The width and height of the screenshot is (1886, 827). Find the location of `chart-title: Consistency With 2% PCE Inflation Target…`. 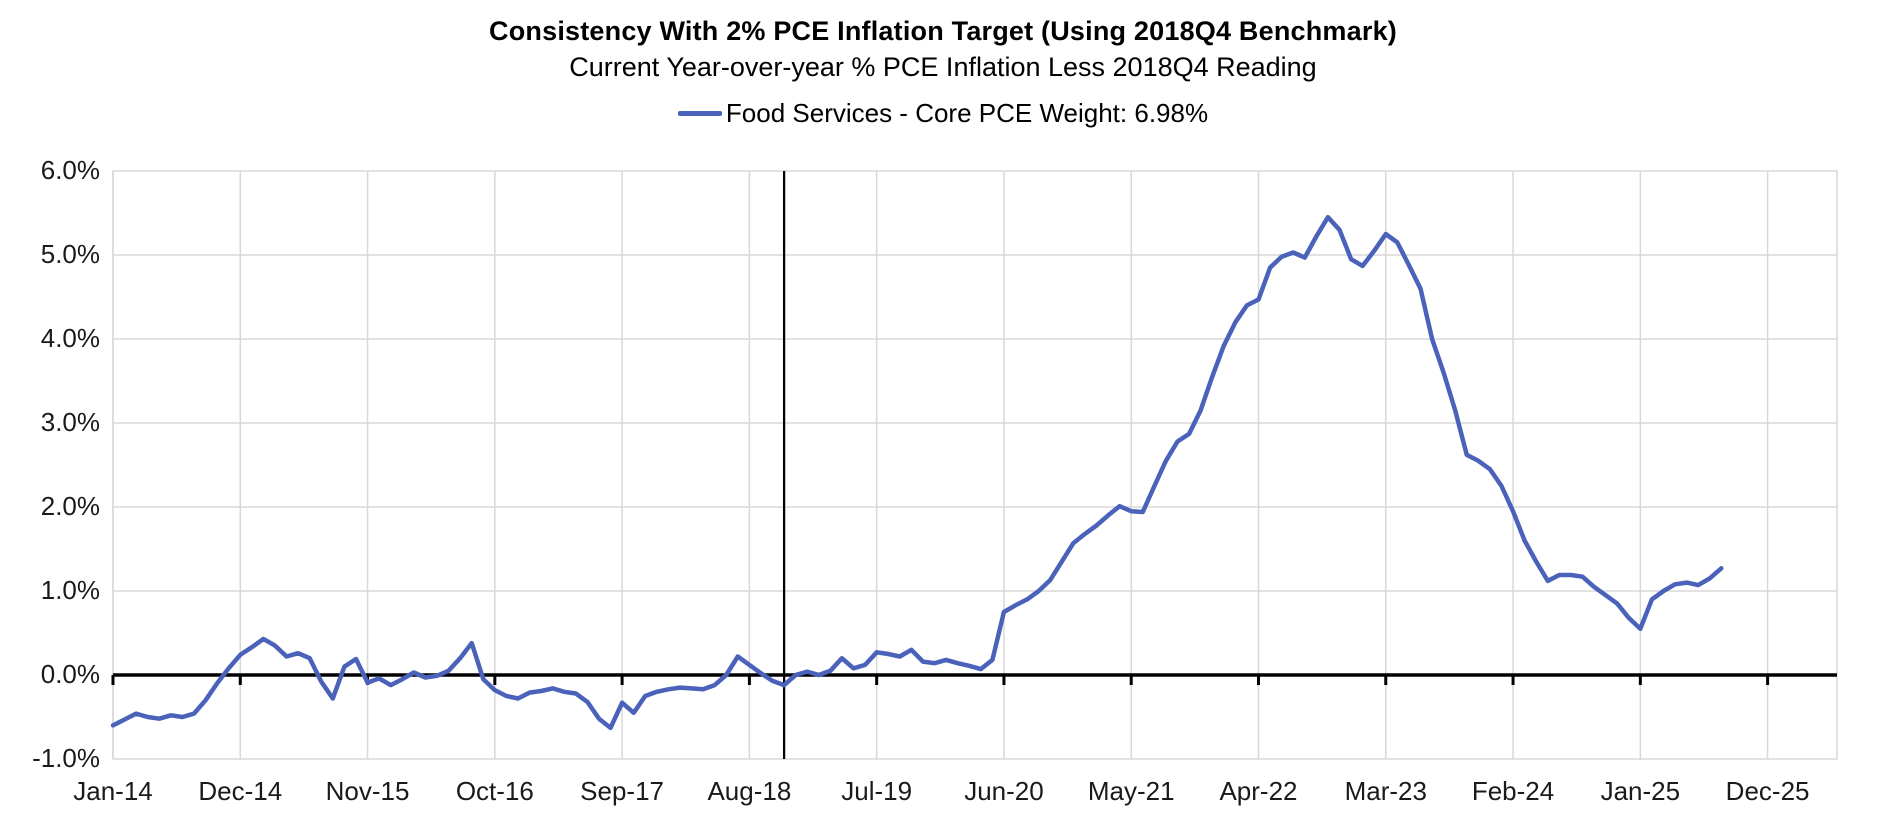

chart-title: Consistency With 2% PCE Inflation Target… is located at coordinates (943, 31).